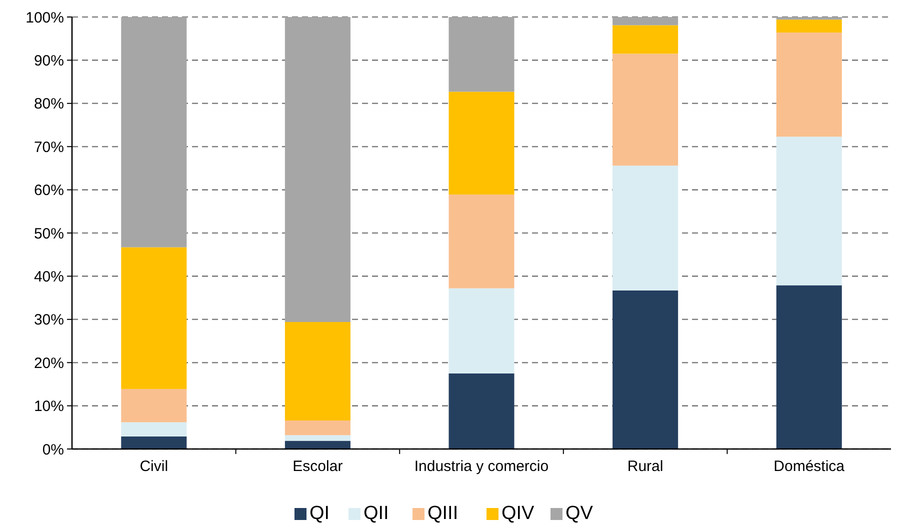  What do you see at coordinates (317, 466) in the screenshot?
I see `x-tick-label: Escolar` at bounding box center [317, 466].